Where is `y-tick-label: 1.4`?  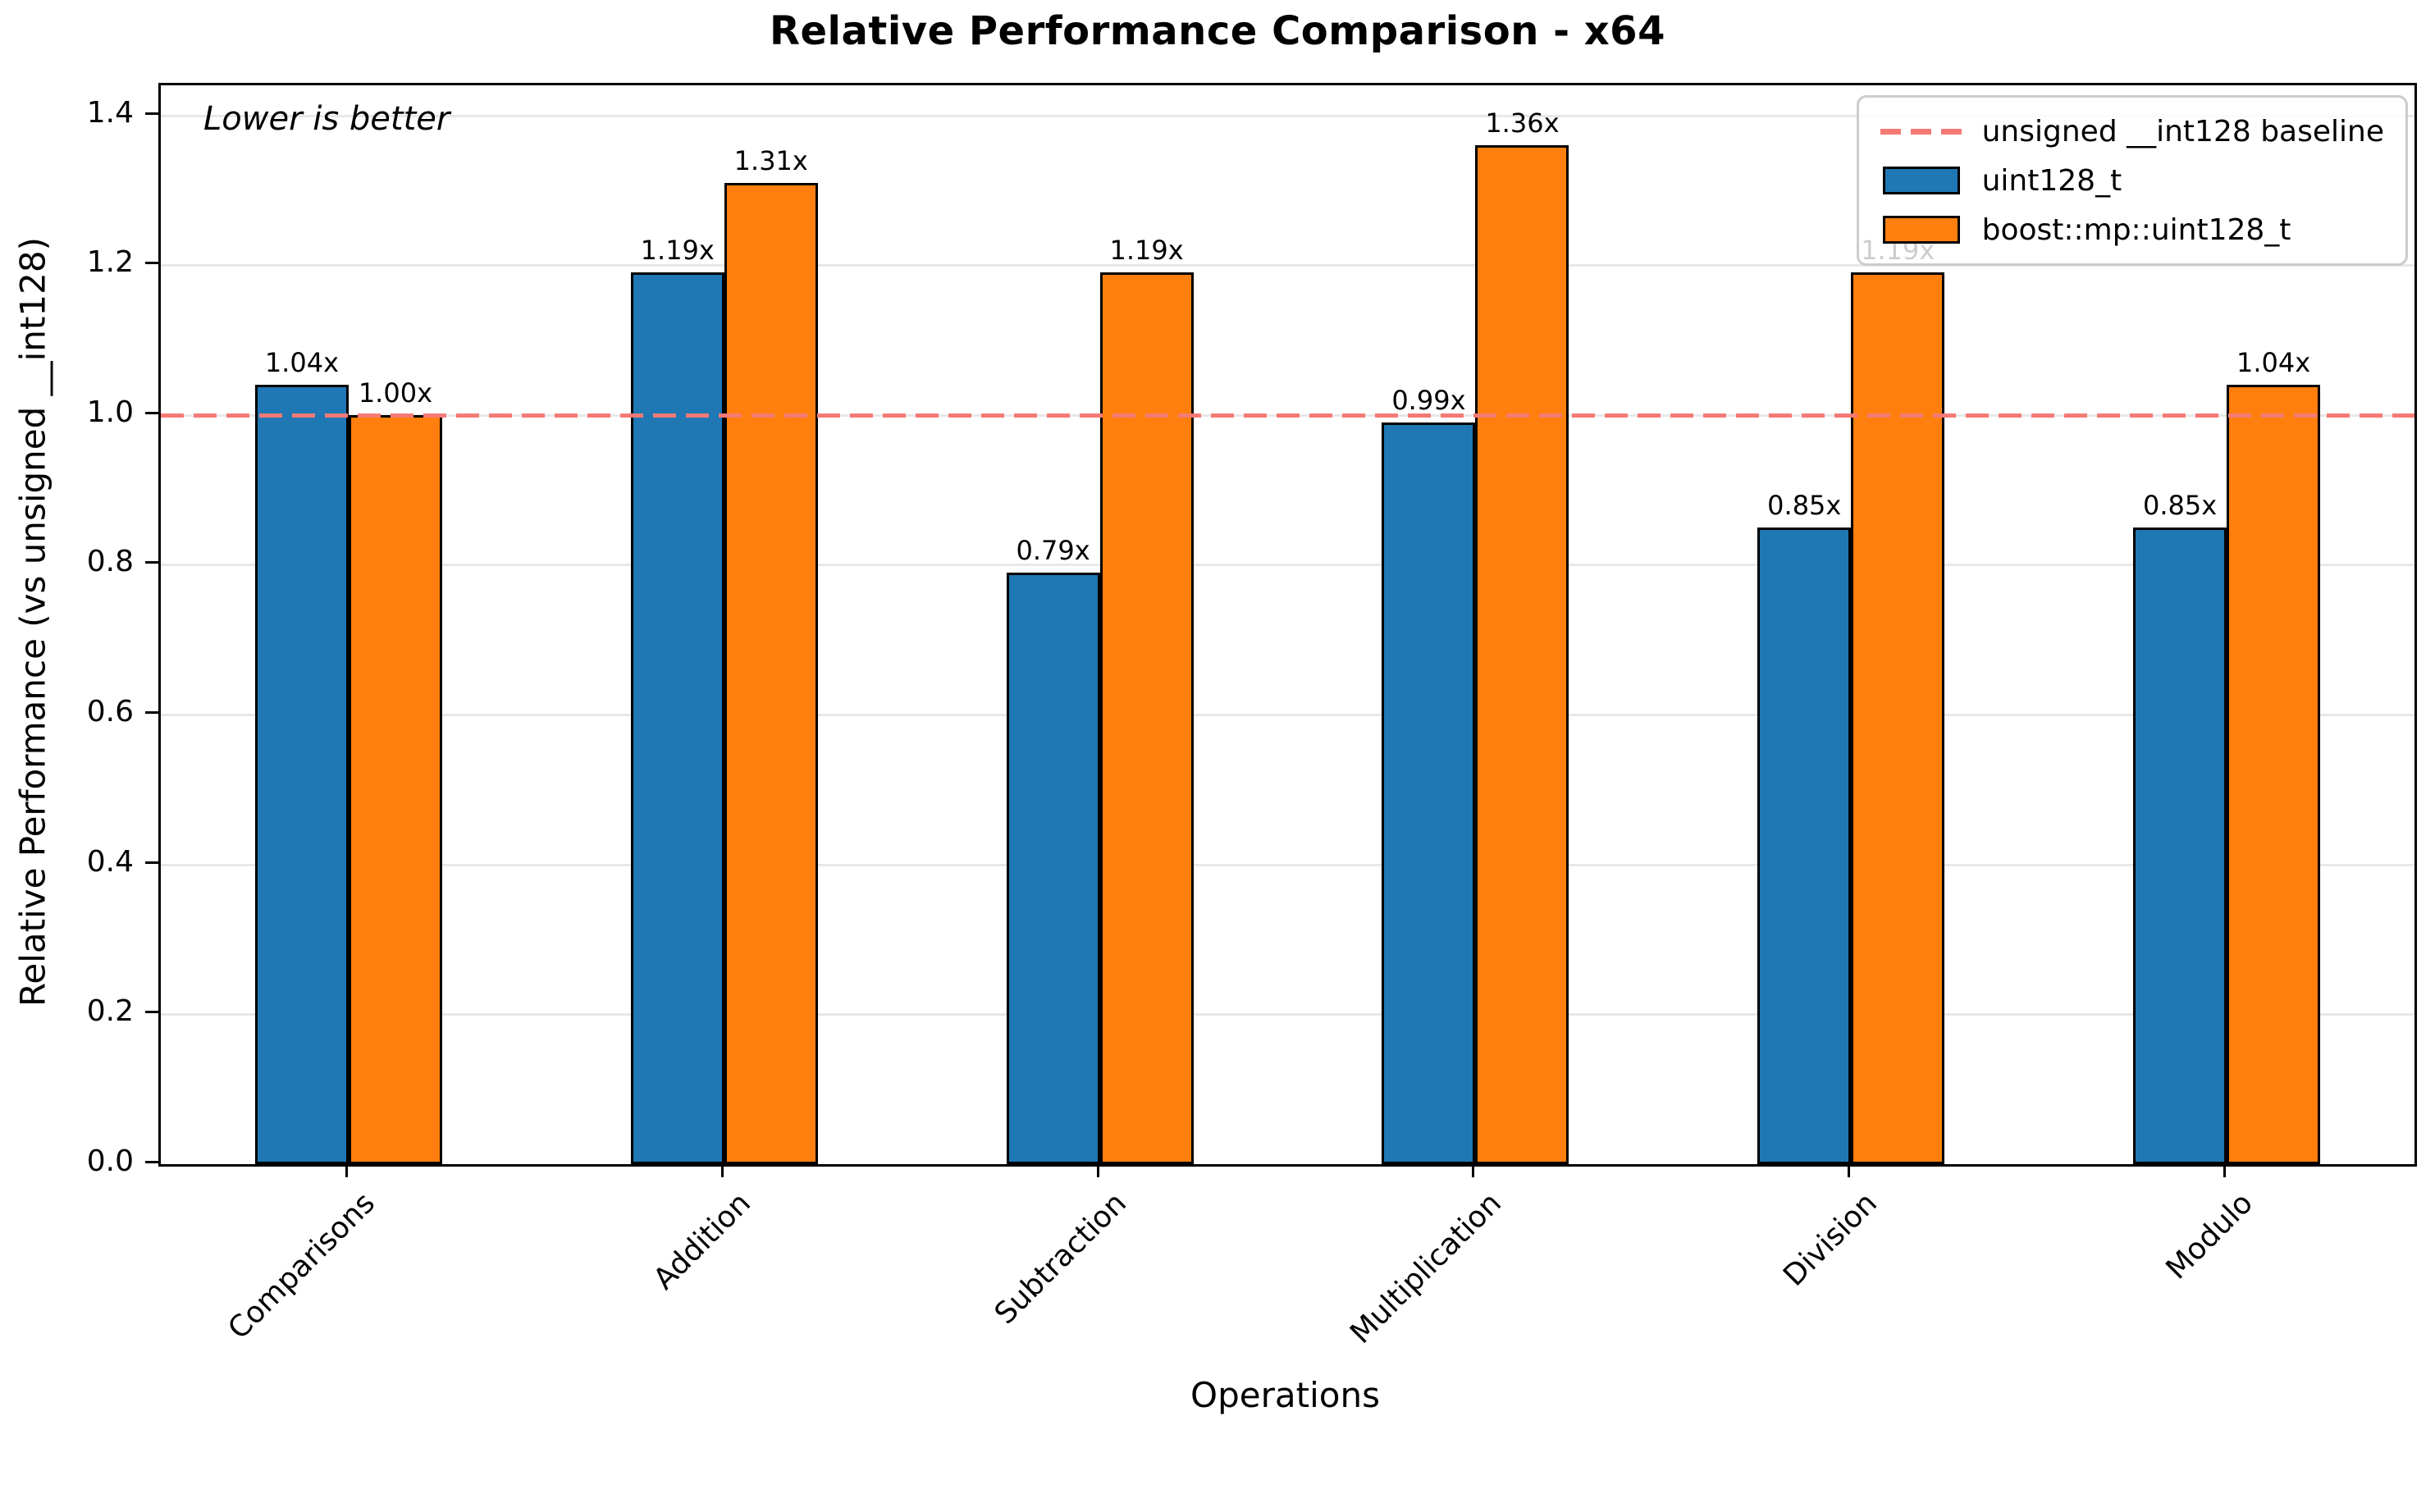 y-tick-label: 1.4 is located at coordinates (110, 113).